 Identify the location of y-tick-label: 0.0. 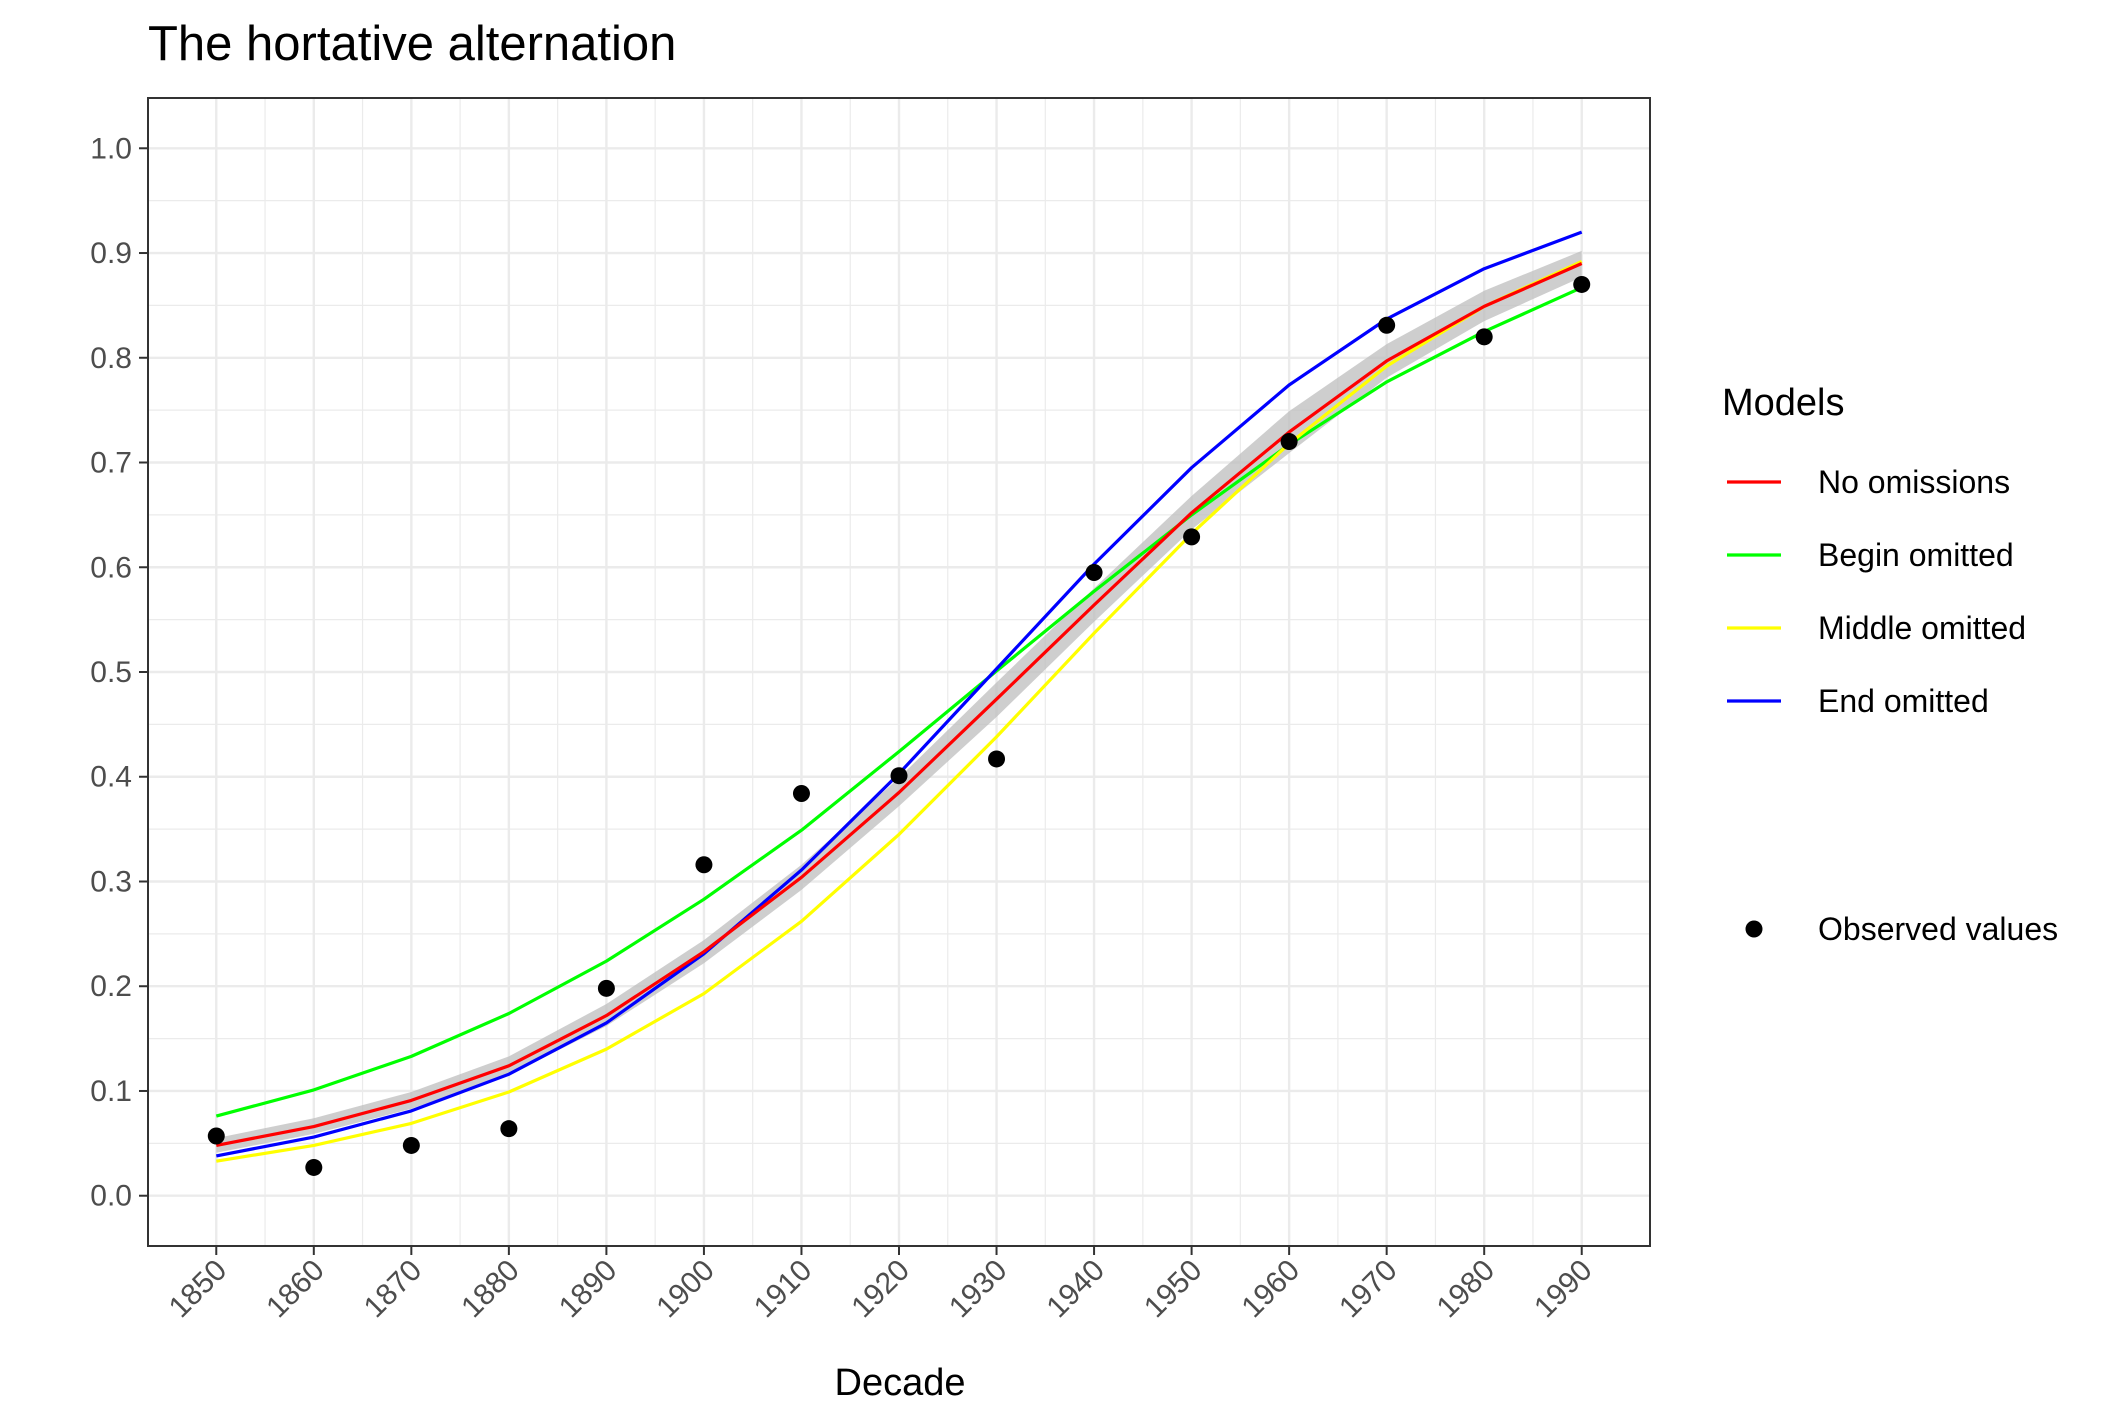
(111, 1196).